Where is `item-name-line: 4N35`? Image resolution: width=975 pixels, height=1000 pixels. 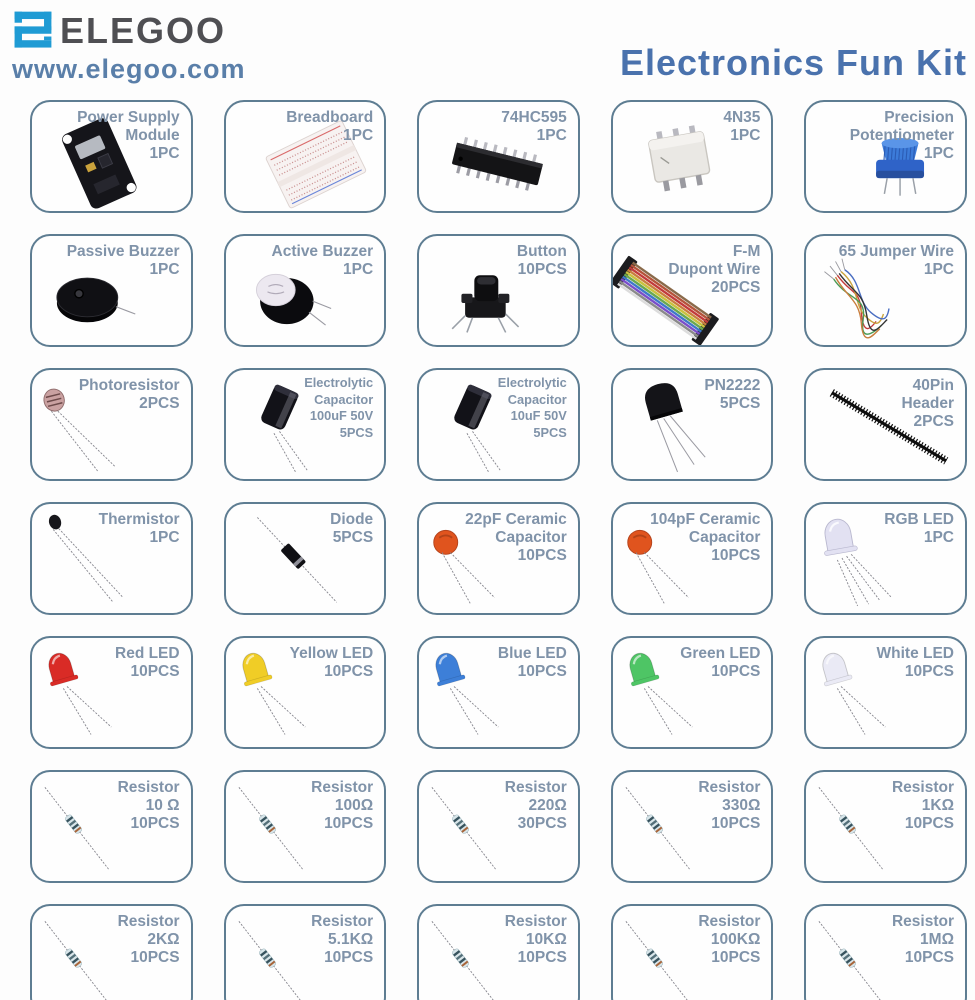
item-name-line: 4N35 is located at coordinates (742, 117).